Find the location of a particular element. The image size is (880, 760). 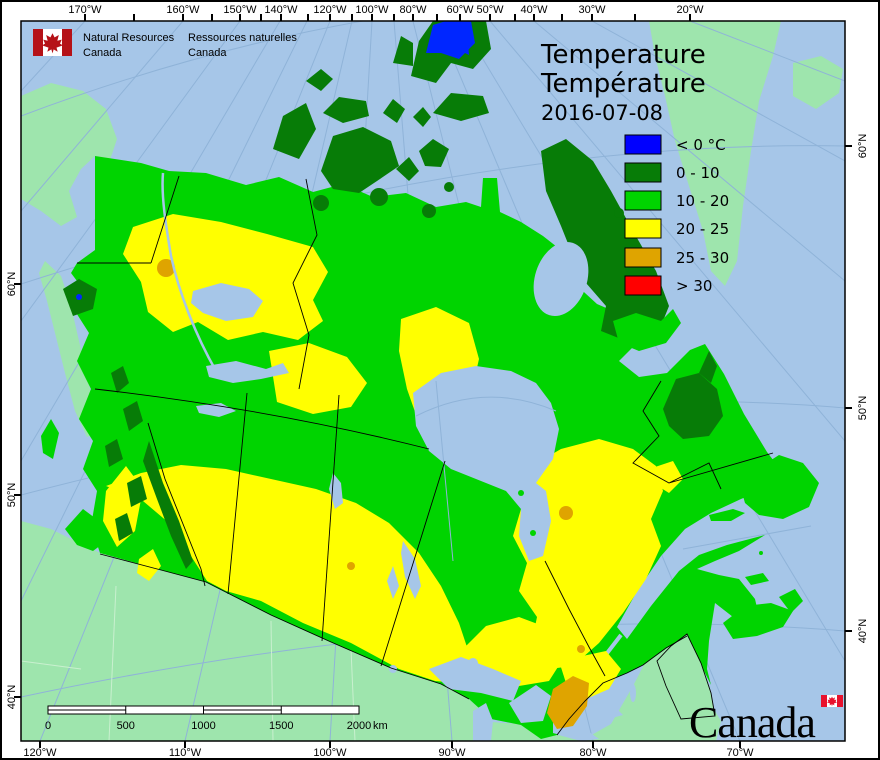

wordmark-flag-right-bar is located at coordinates (840, 701).